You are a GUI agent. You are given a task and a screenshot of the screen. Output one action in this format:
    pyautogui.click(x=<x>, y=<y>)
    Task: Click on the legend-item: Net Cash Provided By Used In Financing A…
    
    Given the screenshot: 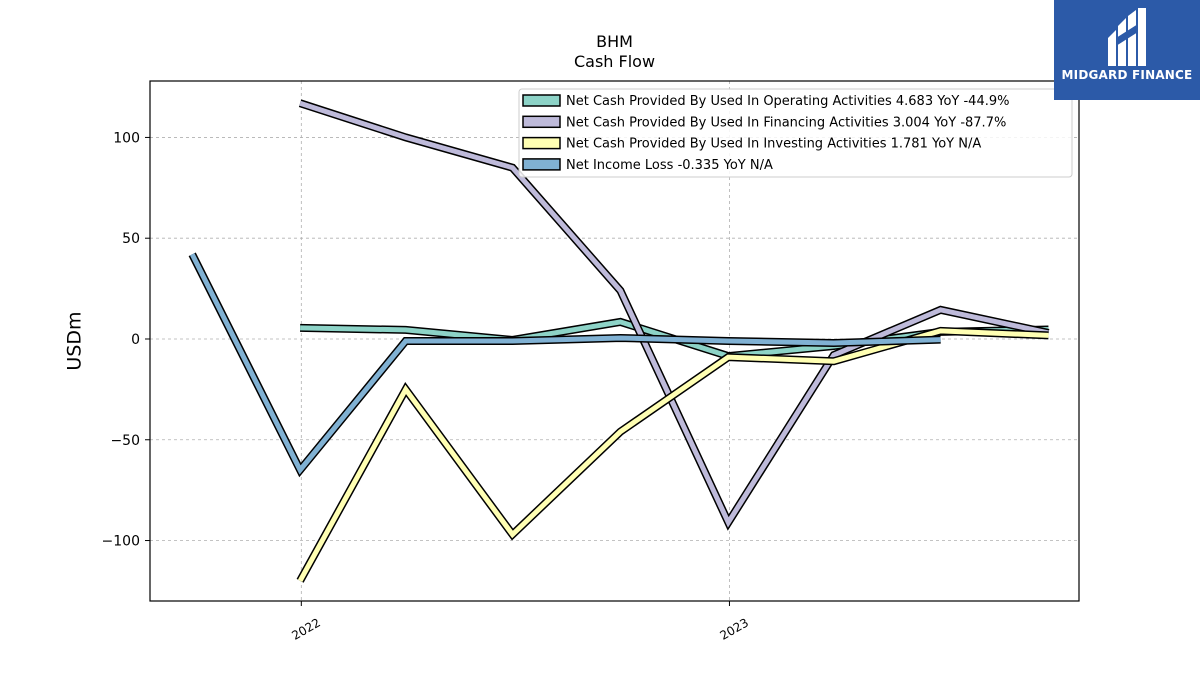 What is the action you would take?
    pyautogui.click(x=764, y=122)
    